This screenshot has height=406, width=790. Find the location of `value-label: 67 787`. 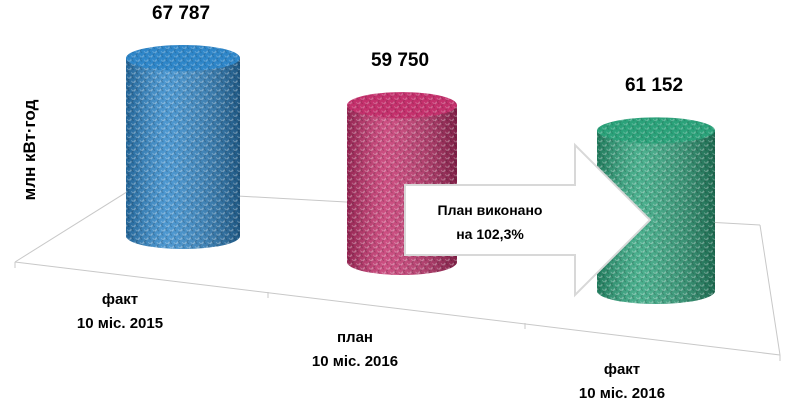

value-label: 67 787 is located at coordinates (181, 13).